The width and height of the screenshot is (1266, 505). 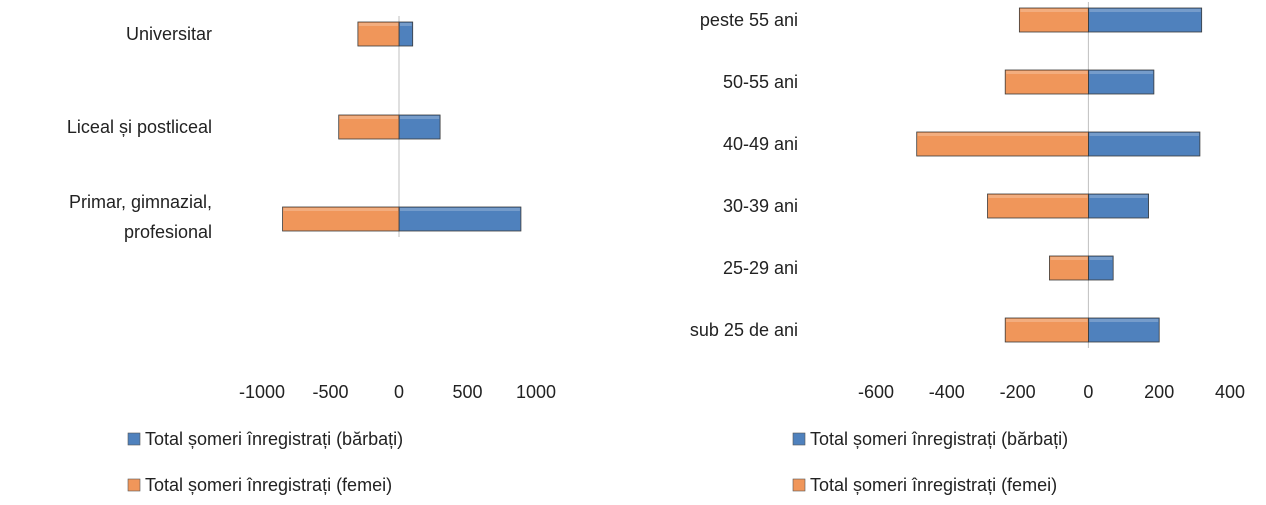 I want to click on bar-male-liceal-s-i-postliceal, so click(x=419, y=127).